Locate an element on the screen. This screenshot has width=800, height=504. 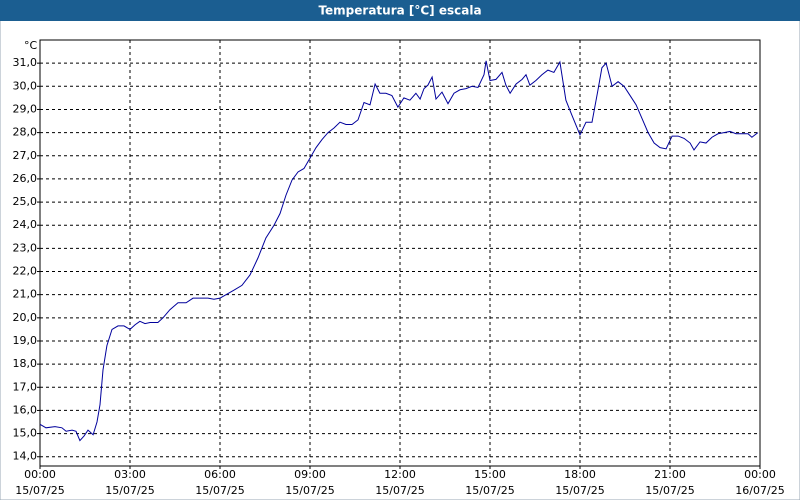
y-tick-label: 21,0 is located at coordinates (25, 294).